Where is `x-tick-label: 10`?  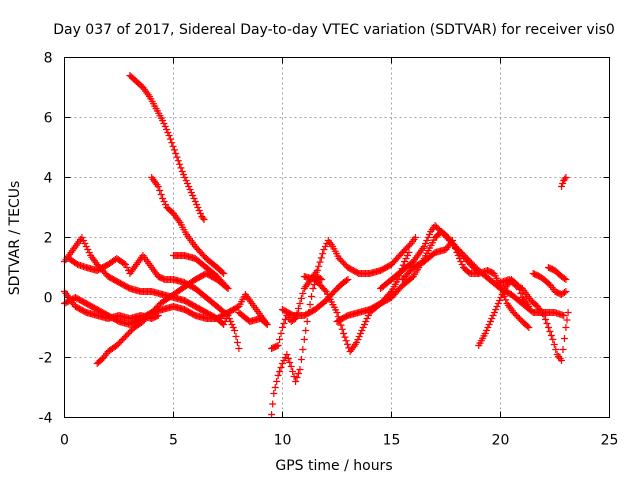 x-tick-label: 10 is located at coordinates (283, 441).